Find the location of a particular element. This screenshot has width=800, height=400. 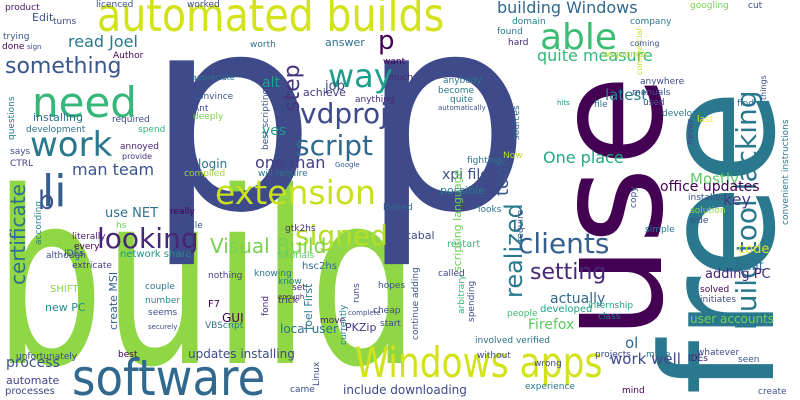

cloud-word: complete is located at coordinates (364, 313).